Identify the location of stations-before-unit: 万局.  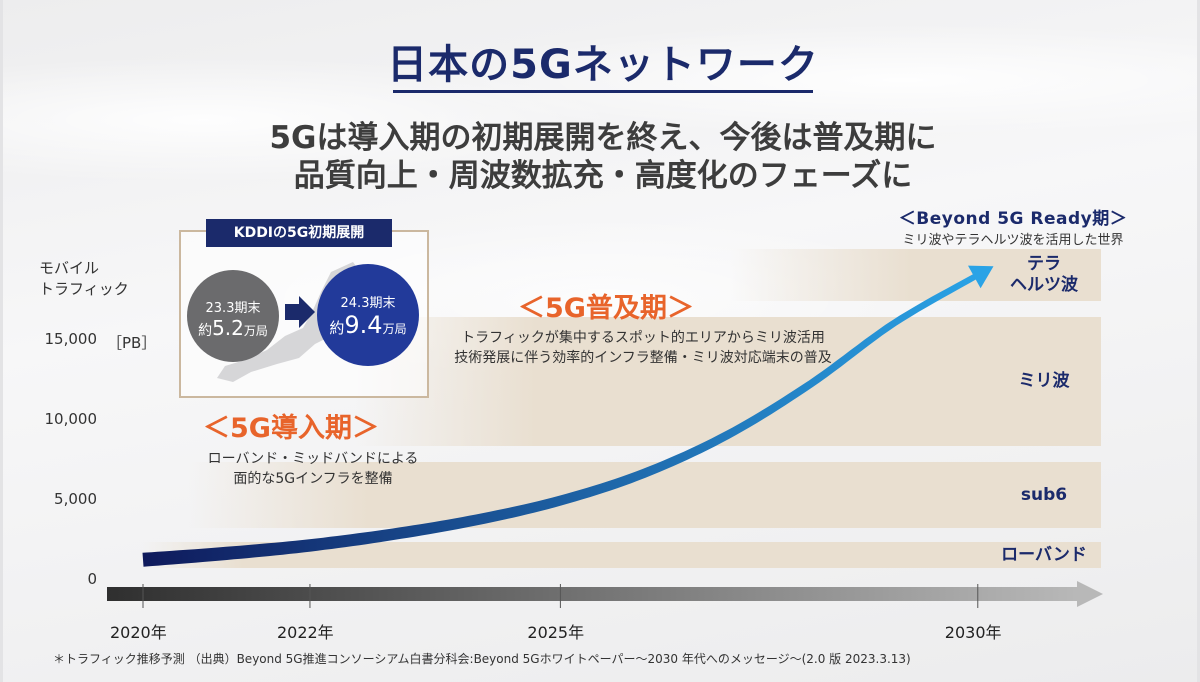
(255, 331).